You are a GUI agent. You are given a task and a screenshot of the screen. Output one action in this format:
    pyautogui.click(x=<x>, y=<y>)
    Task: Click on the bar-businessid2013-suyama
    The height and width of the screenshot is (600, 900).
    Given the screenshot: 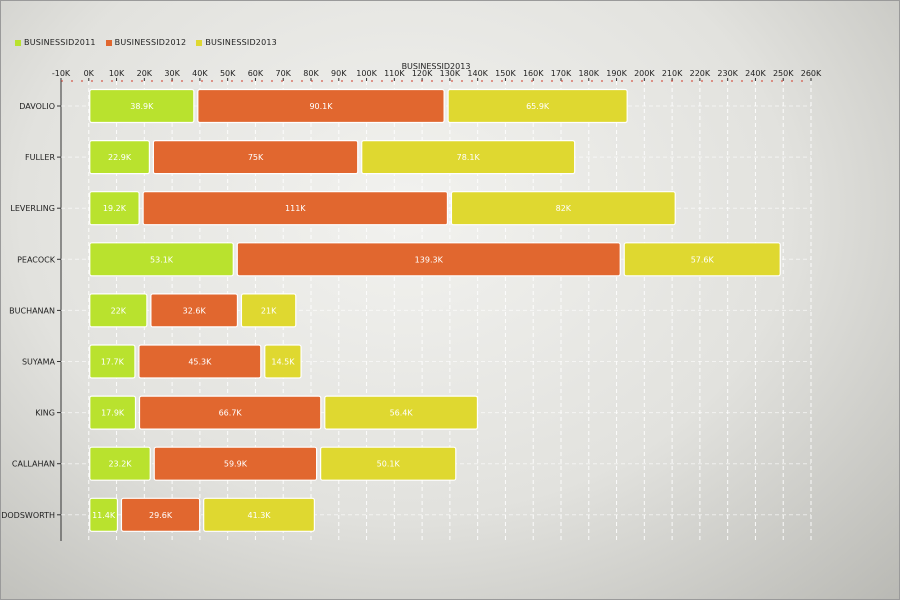 What is the action you would take?
    pyautogui.click(x=283, y=361)
    